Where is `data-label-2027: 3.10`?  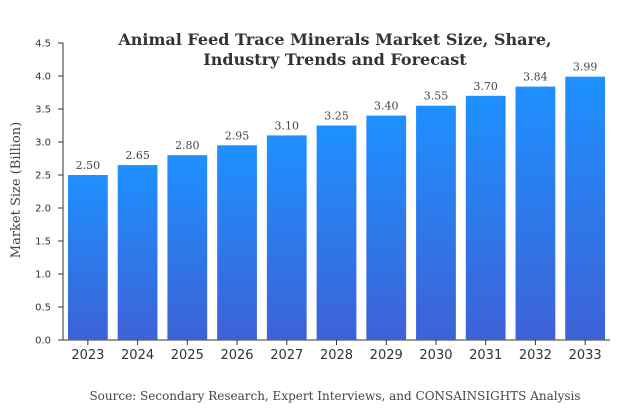 data-label-2027: 3.10 is located at coordinates (287, 125).